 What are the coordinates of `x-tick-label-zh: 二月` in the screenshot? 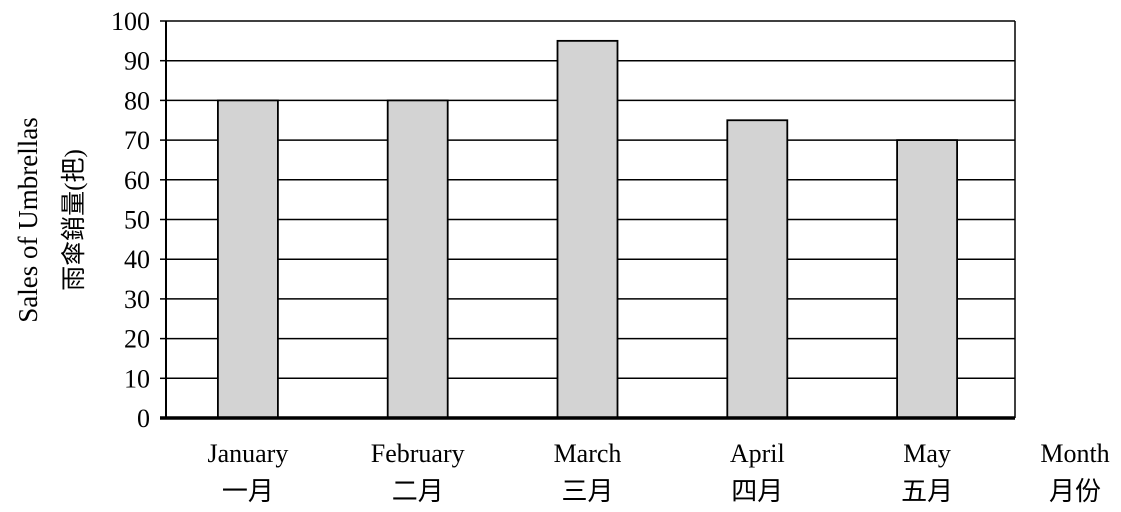 It's located at (418, 491).